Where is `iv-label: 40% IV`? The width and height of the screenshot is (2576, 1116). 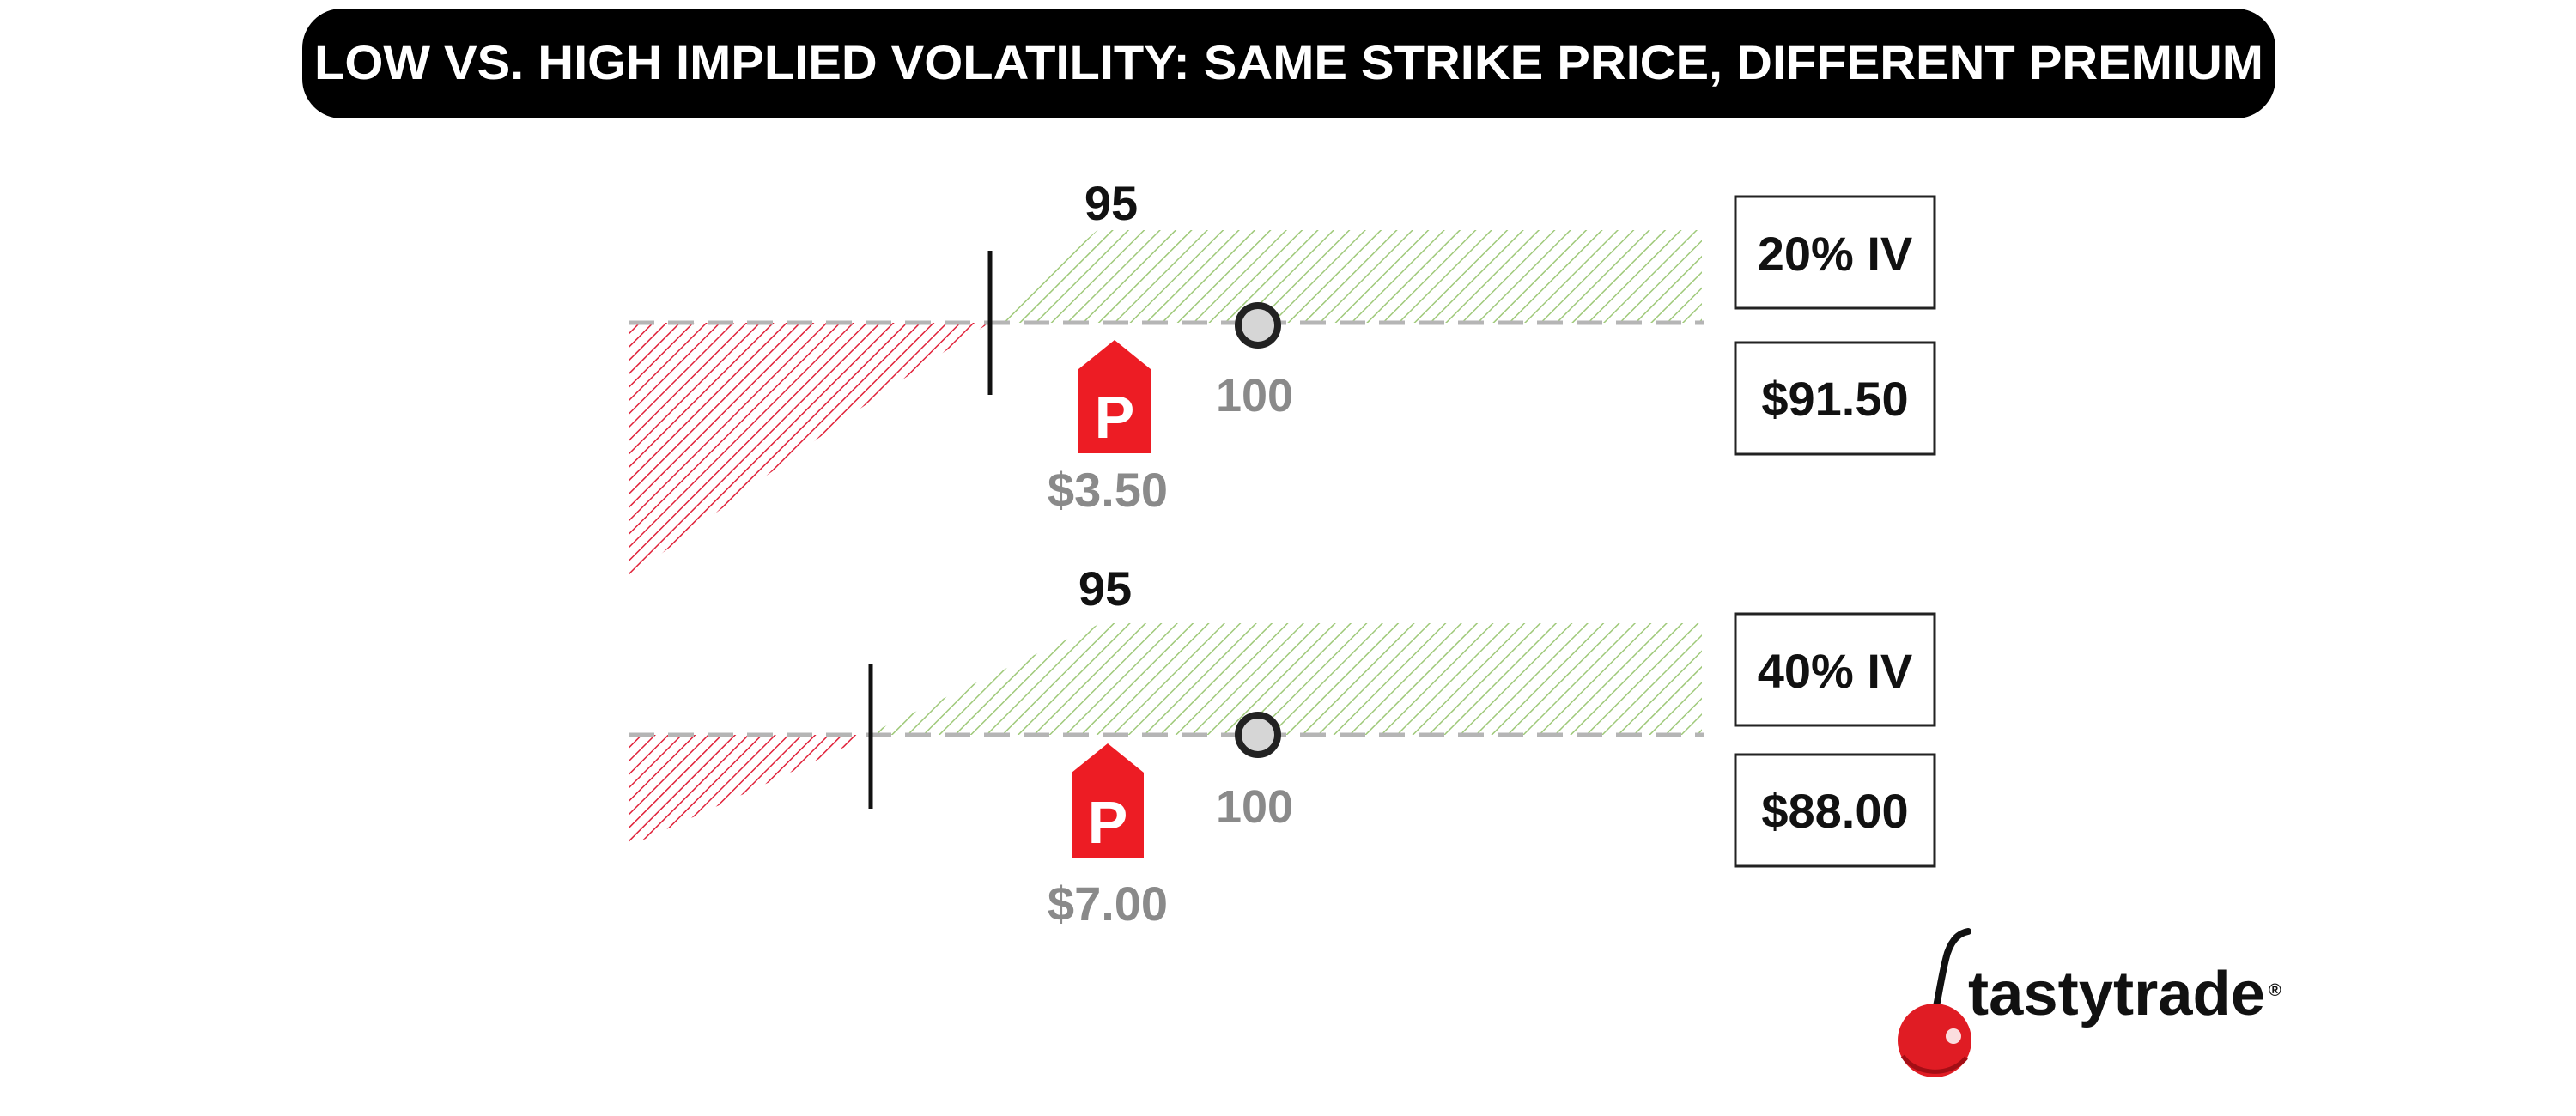 iv-label: 40% IV is located at coordinates (1836, 671).